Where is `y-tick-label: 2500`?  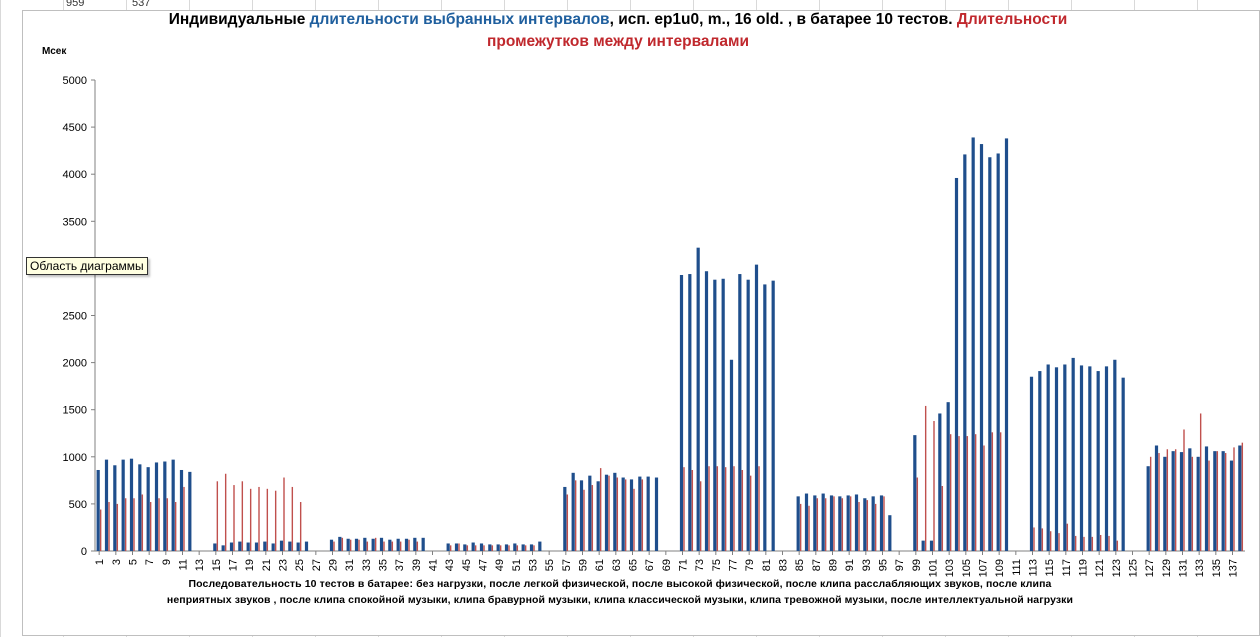 y-tick-label: 2500 is located at coordinates (75, 317).